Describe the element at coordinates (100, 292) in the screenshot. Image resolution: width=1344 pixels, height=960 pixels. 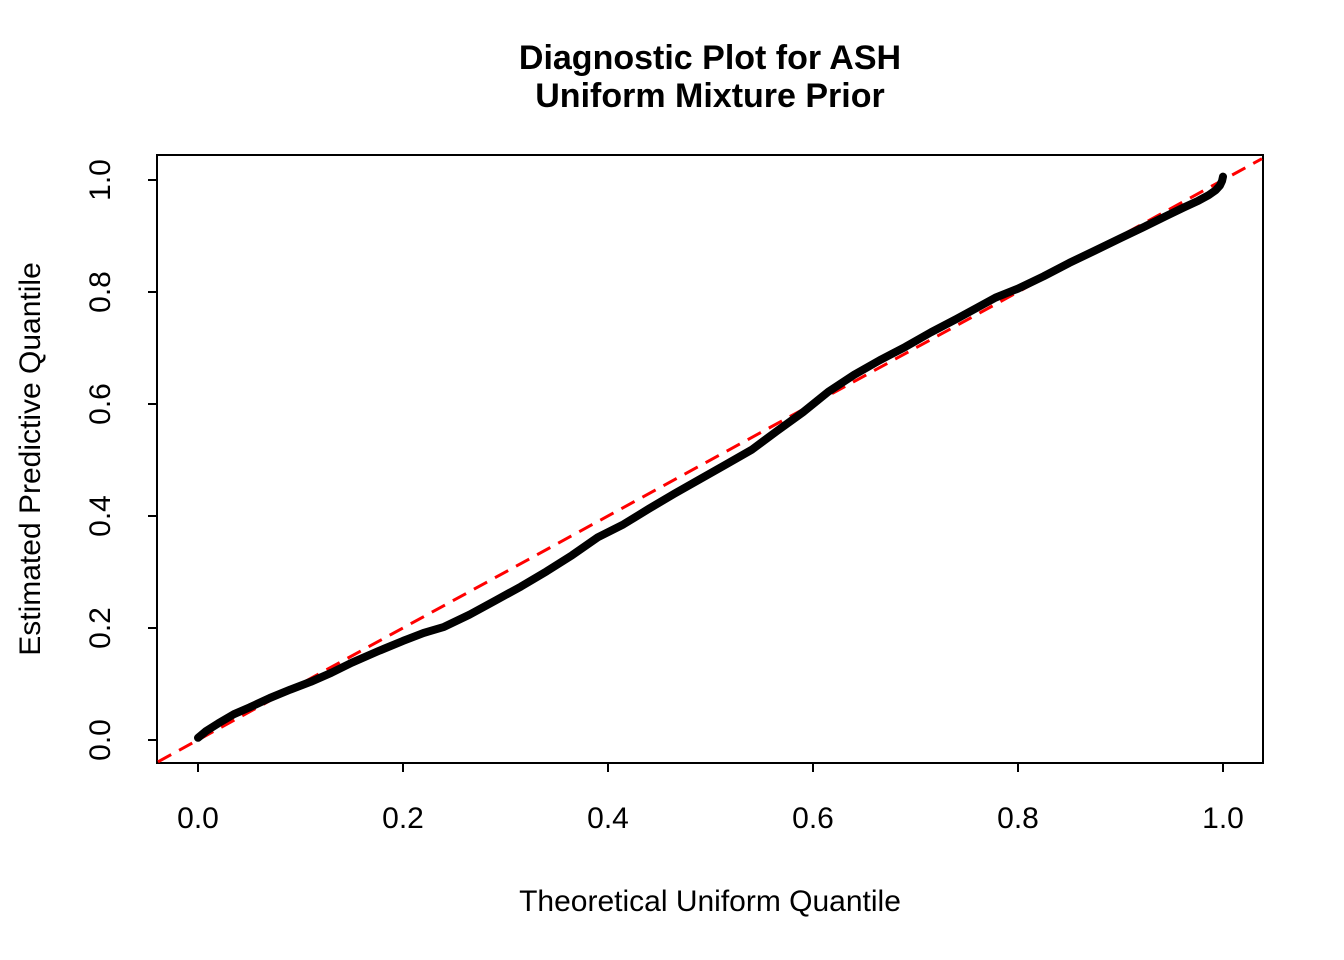
I see `y-tick-label: 0.8` at that location.